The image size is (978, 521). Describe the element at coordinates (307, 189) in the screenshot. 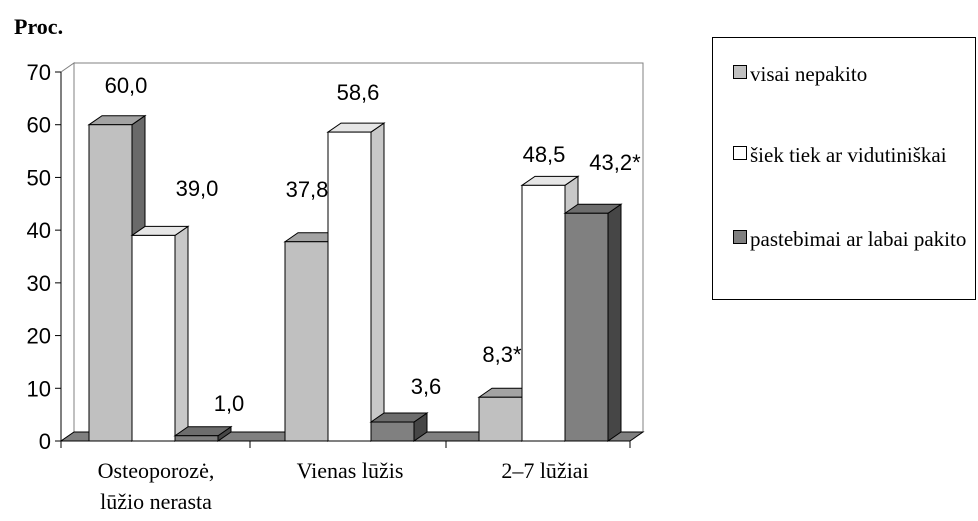

I see `data-label: 37,8` at that location.